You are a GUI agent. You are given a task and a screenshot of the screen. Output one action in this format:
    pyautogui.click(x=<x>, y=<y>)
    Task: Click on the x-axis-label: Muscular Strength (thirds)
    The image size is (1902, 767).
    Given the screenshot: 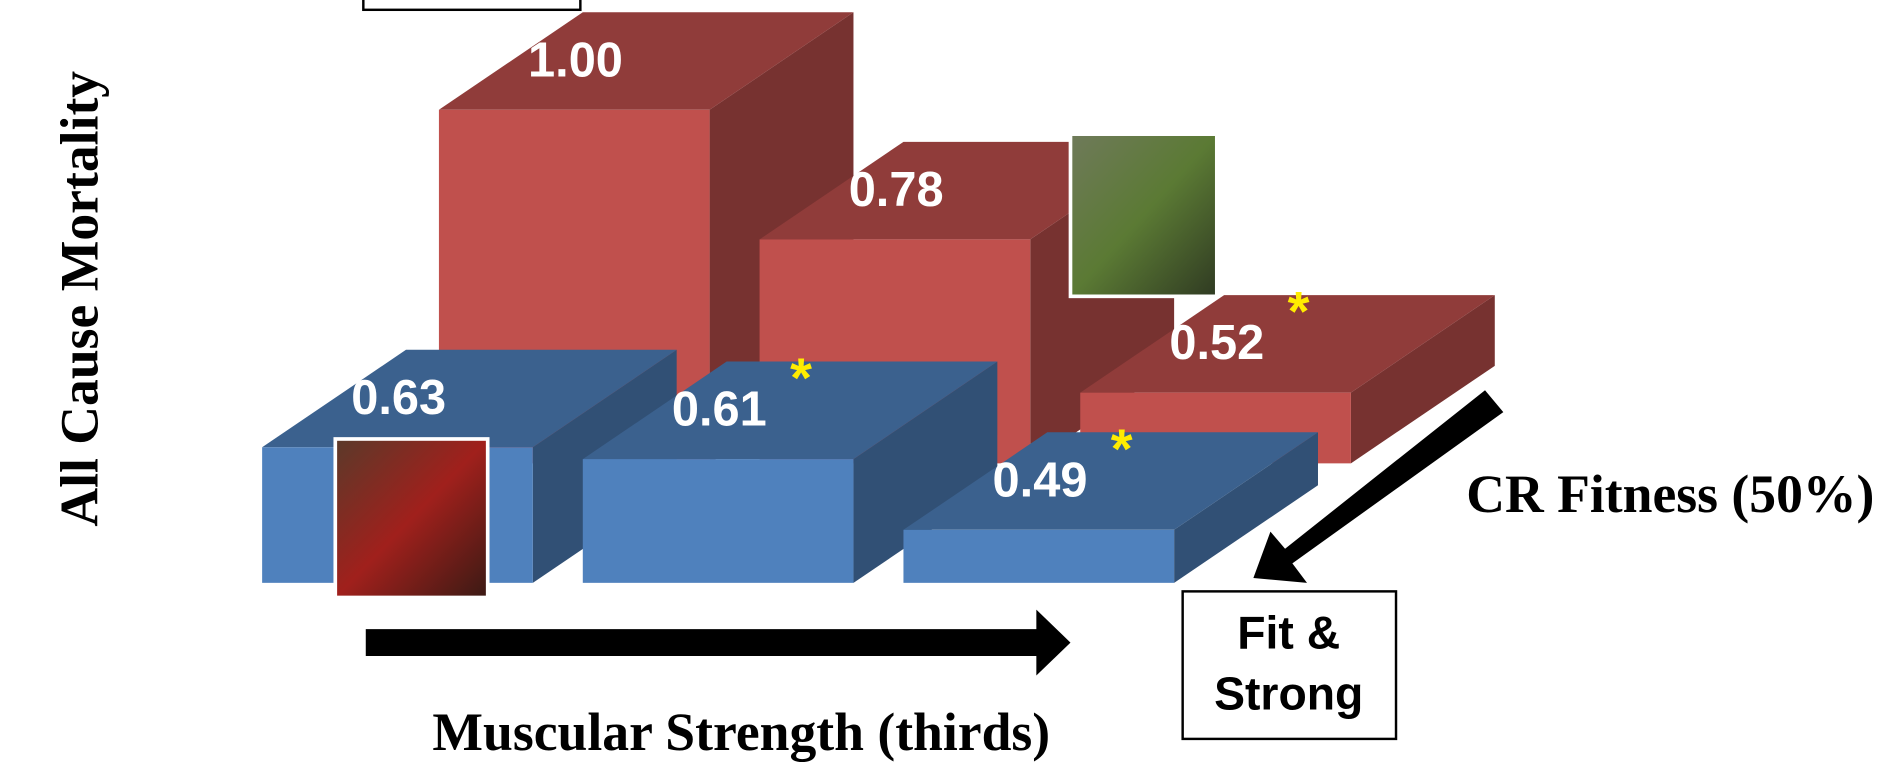 What is the action you would take?
    pyautogui.click(x=741, y=732)
    